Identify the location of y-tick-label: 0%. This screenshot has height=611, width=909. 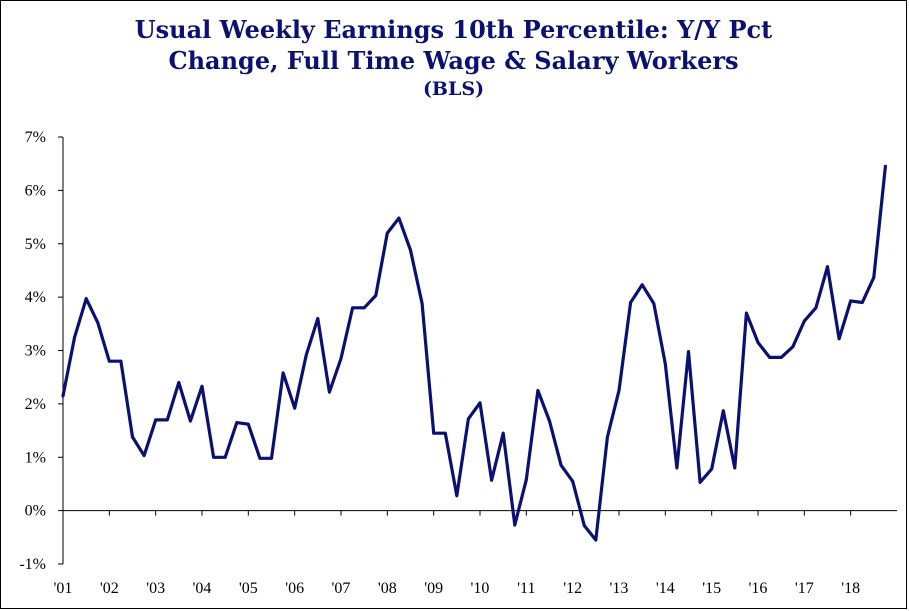
(35, 511).